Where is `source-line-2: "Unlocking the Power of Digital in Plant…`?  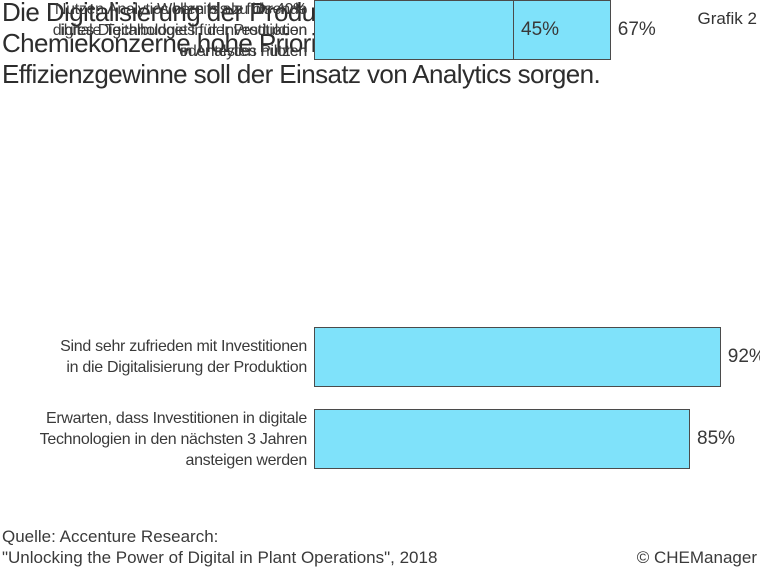 source-line-2: "Unlocking the Power of Digital in Plant… is located at coordinates (220, 557).